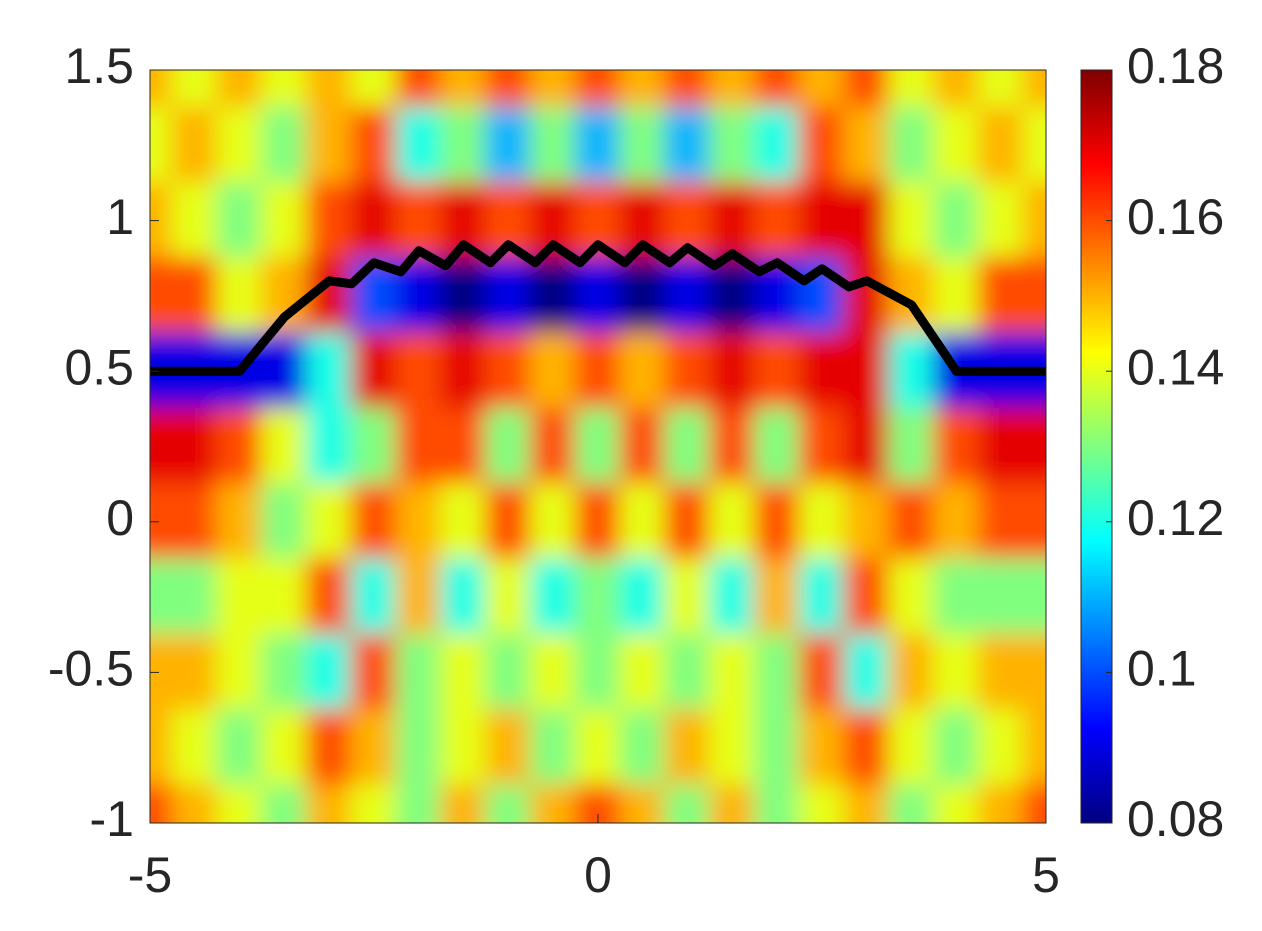 The image size is (1262, 931). Describe the element at coordinates (1162, 669) in the screenshot. I see `colorbar-tick-label: 0.1` at that location.